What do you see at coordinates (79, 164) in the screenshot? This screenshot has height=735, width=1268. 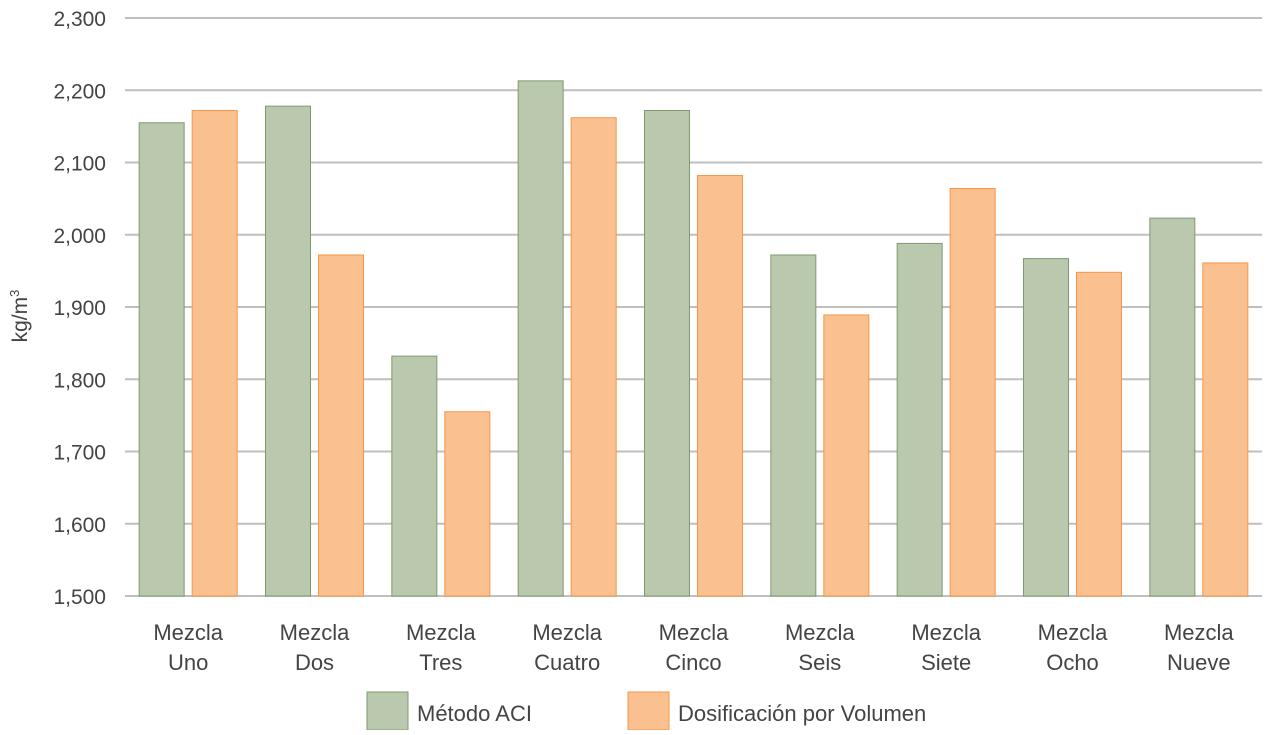 I see `y-tick-label: 2,100` at bounding box center [79, 164].